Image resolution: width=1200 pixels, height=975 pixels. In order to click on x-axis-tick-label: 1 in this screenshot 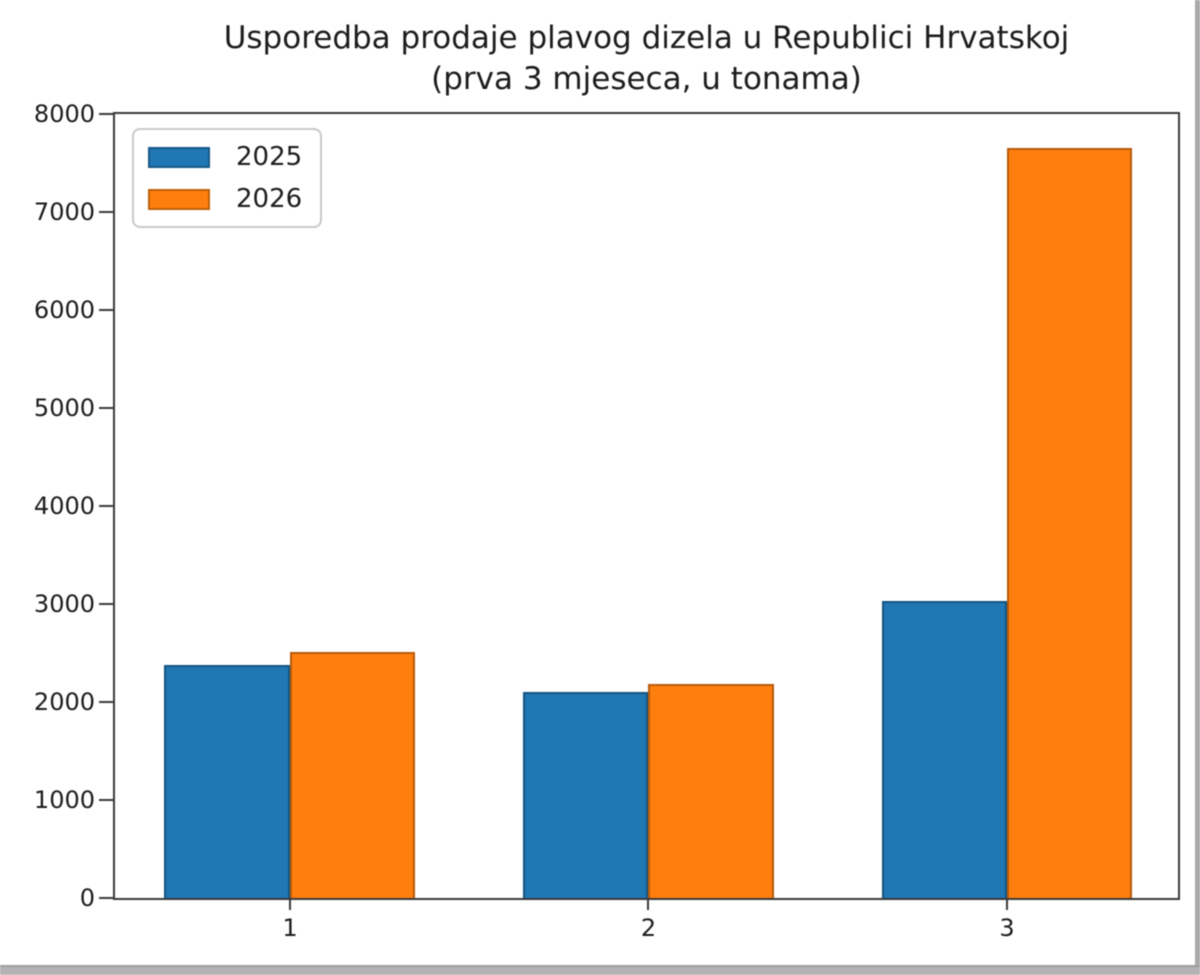, I will do `click(290, 928)`.